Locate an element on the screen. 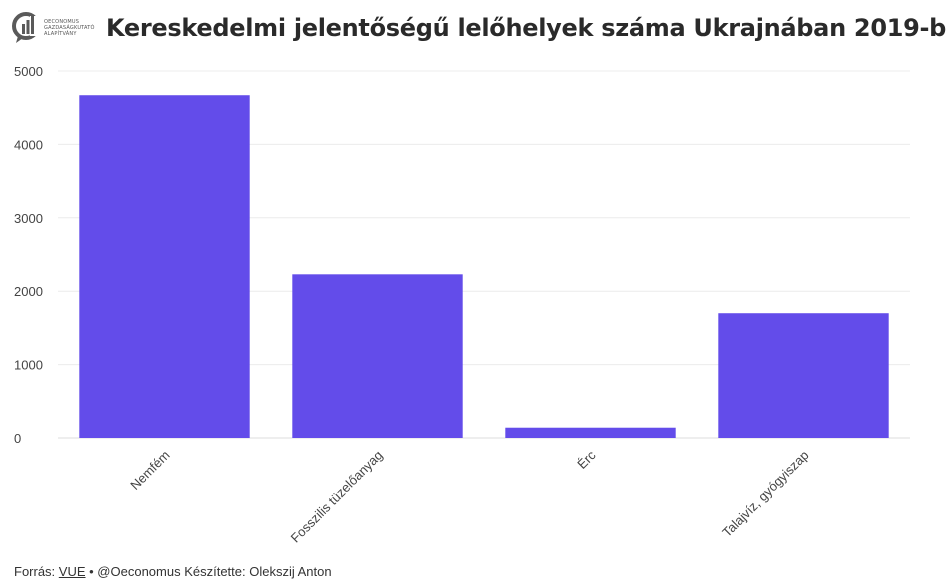  y-tick-label: 2000 is located at coordinates (28, 291).